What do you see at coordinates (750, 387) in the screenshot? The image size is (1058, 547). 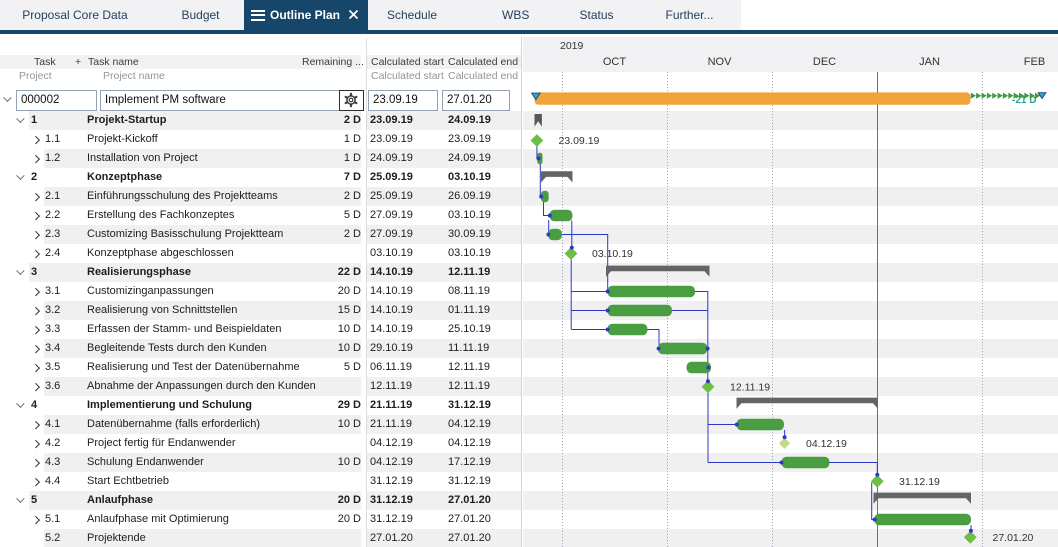 I see `svg-text: 12.11.19` at bounding box center [750, 387].